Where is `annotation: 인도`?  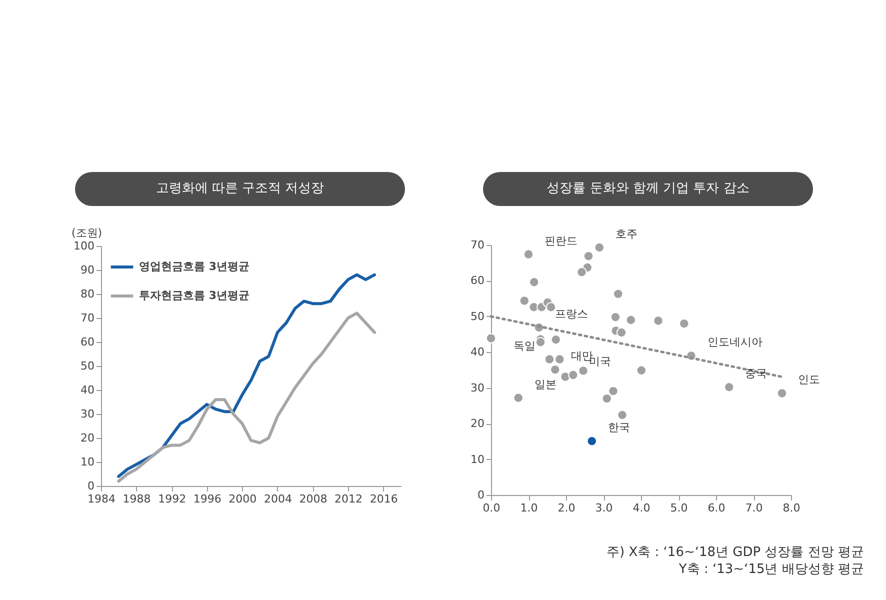 annotation: 인도 is located at coordinates (809, 379).